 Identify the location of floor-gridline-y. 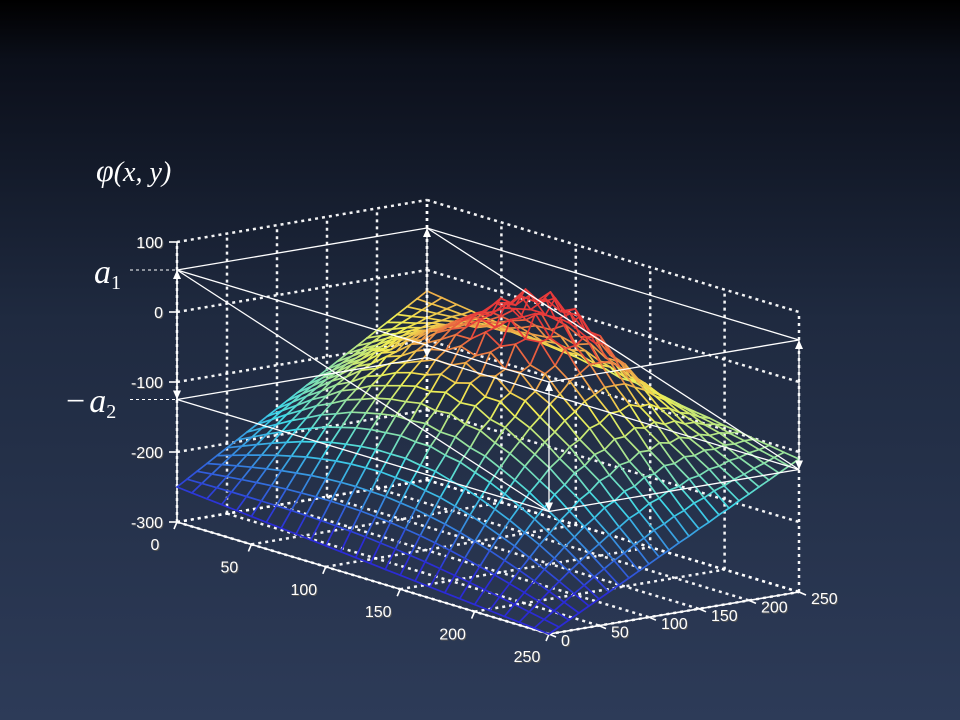
(563, 544).